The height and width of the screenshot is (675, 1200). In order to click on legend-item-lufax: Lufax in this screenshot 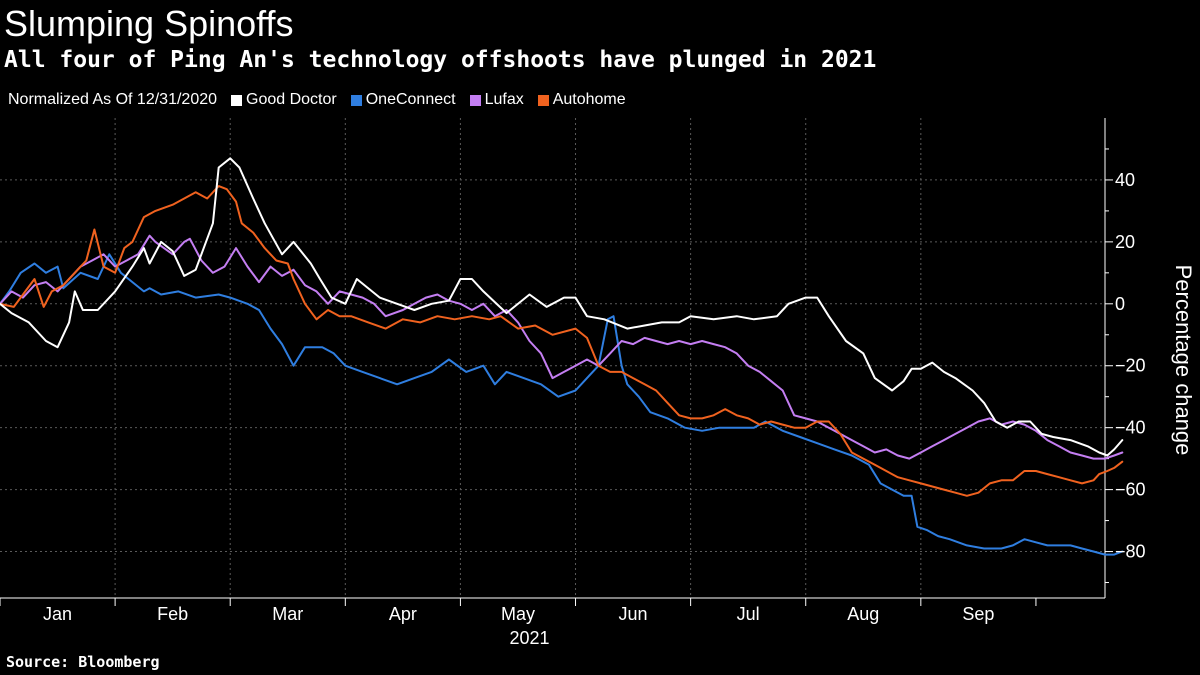, I will do `click(496, 100)`.